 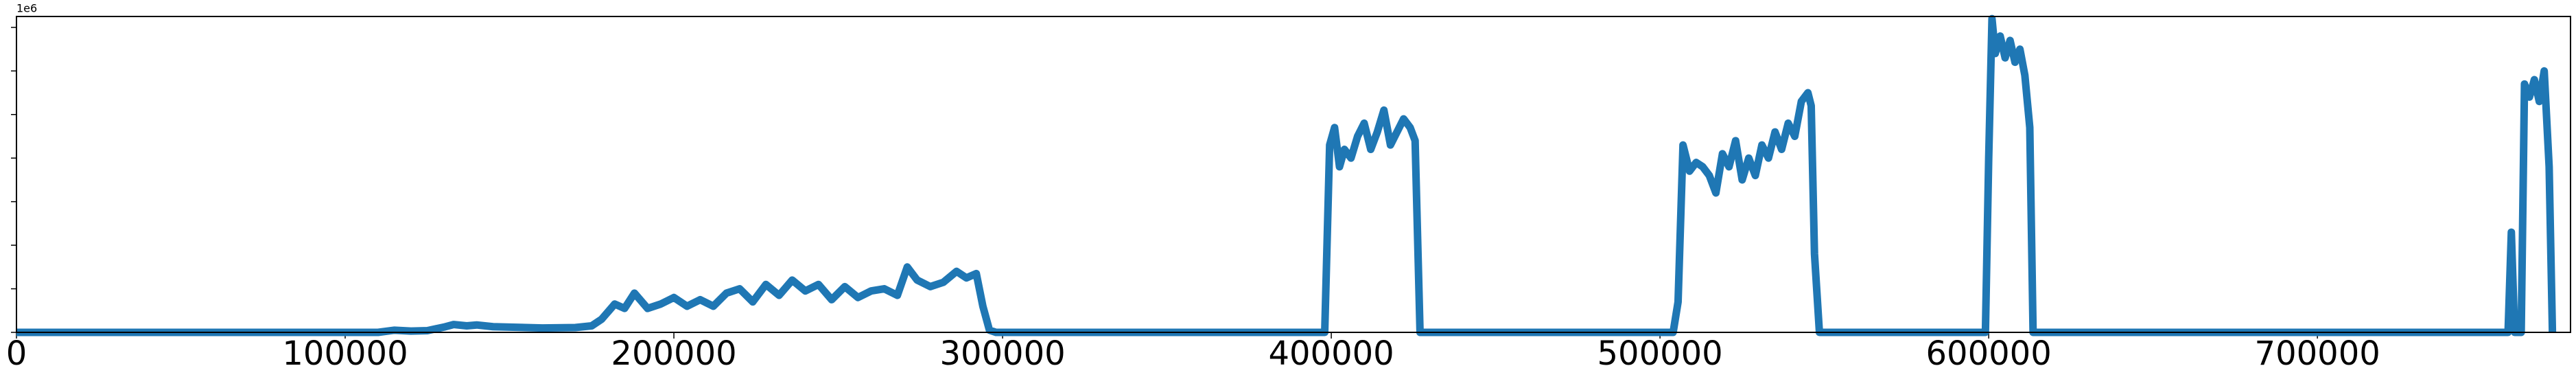 I want to click on x-tick-label: 300000, so click(x=1002, y=353).